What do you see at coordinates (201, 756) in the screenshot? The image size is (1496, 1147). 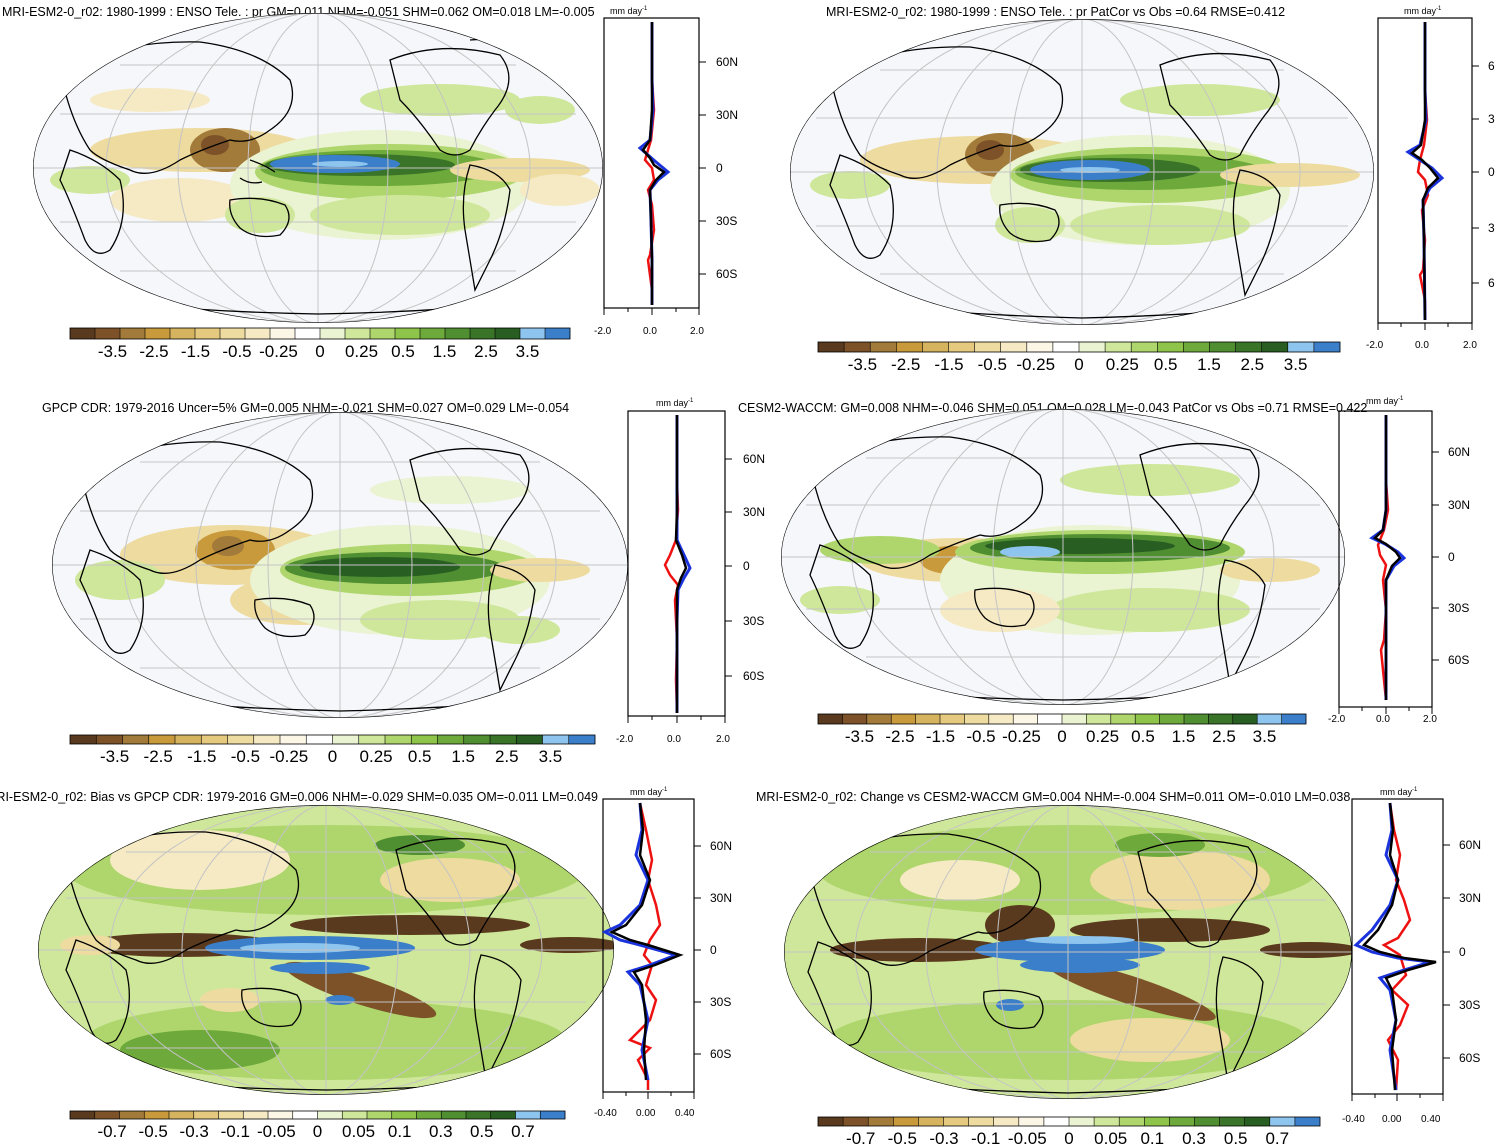 I see `colorbar-label: -1.5` at bounding box center [201, 756].